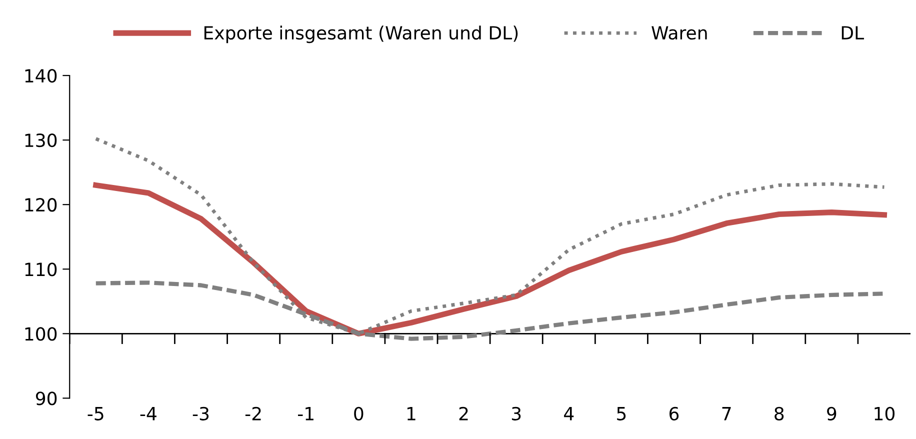 Image resolution: width=916 pixels, height=439 pixels. Describe the element at coordinates (884, 413) in the screenshot. I see `x-tick-label: 10` at that location.